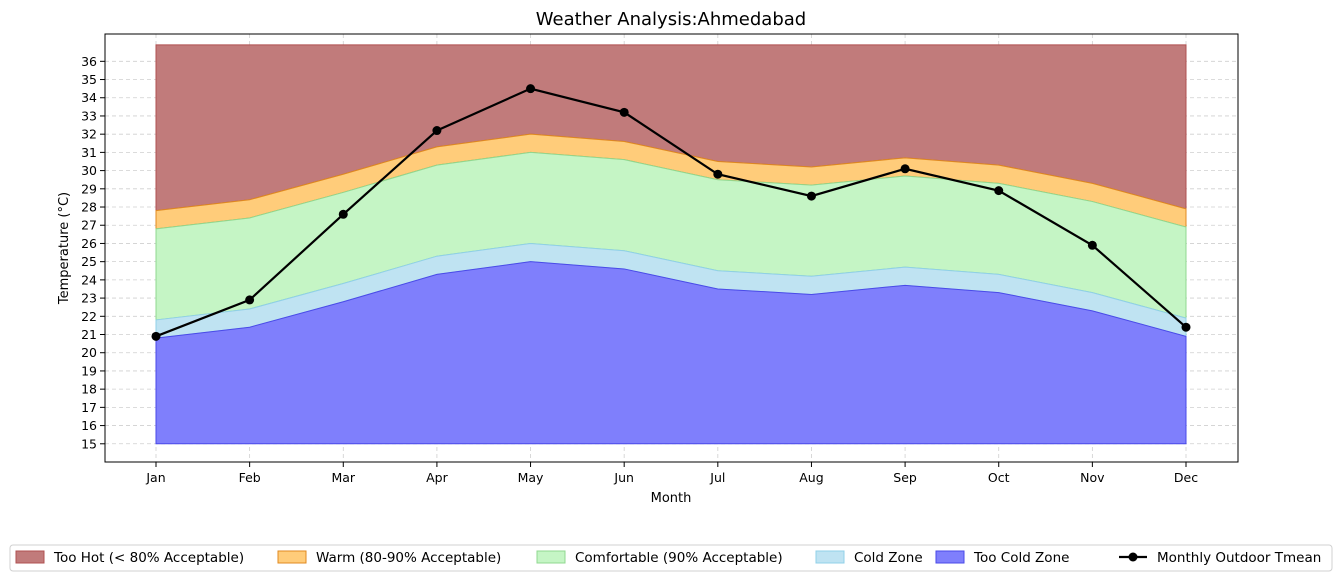 The width and height of the screenshot is (1342, 585). What do you see at coordinates (155, 477) in the screenshot?
I see `x-tick-label: Jan` at bounding box center [155, 477].